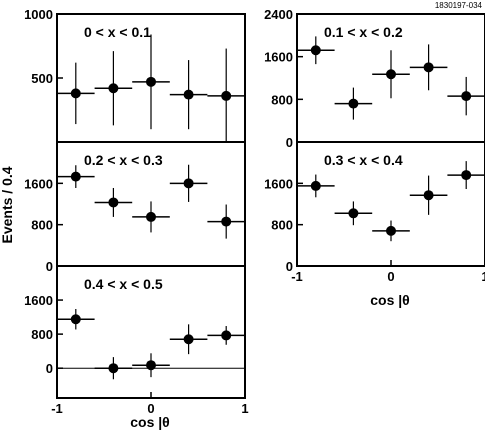  I want to click on panel-2: 0 800 1600 2400 0.1 < x < 0.2, so click(374, 78).